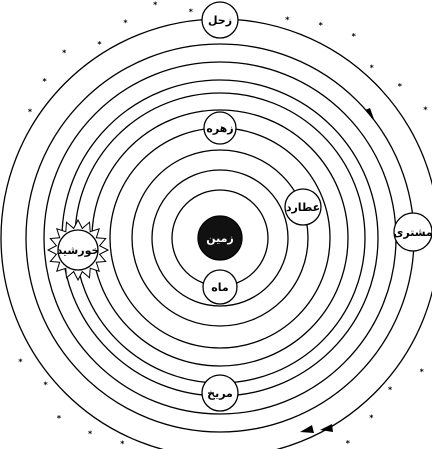  I want to click on body-label: زمین, so click(220, 238).